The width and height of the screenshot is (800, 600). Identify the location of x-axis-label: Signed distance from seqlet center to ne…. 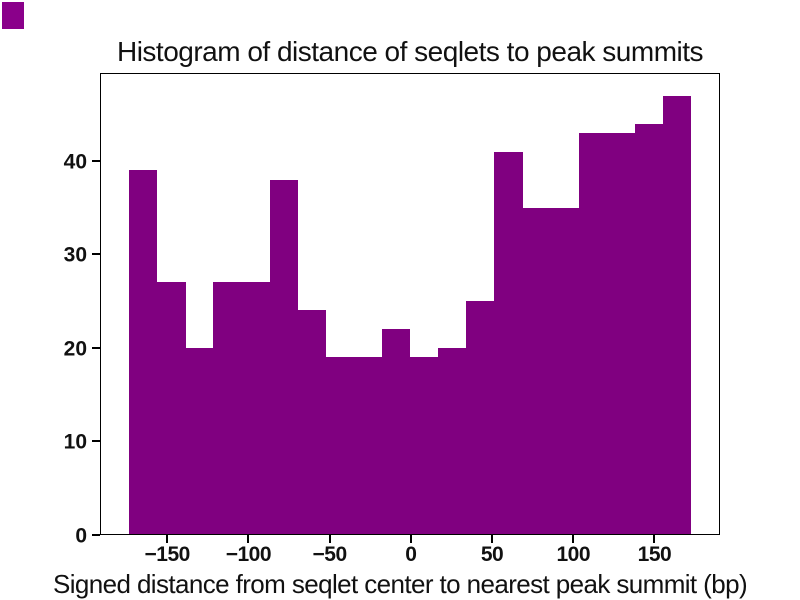
(400, 584).